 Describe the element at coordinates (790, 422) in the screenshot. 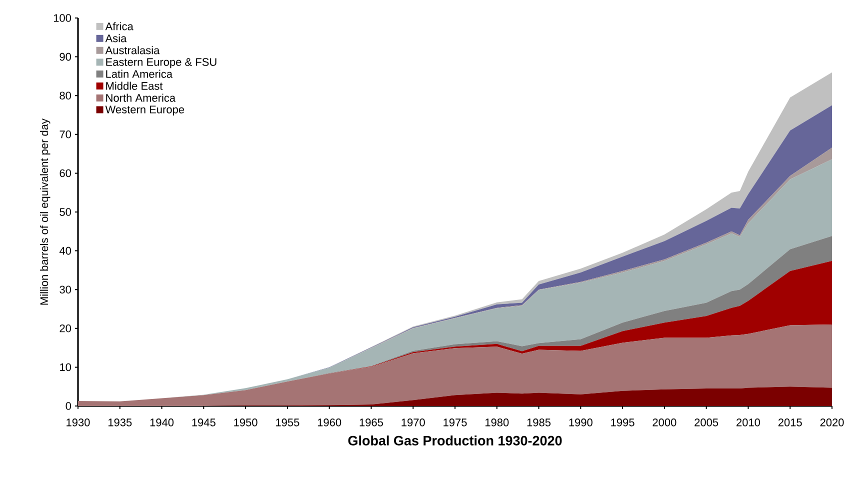

I see `x-tick-label: 2015` at that location.